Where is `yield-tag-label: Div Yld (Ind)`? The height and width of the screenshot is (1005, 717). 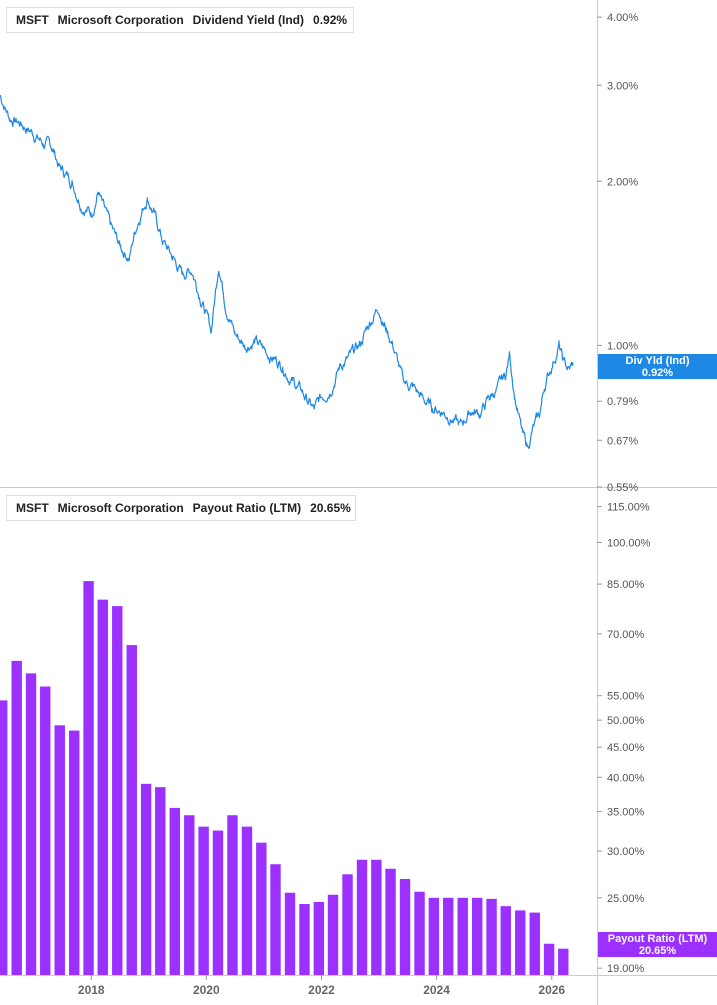
yield-tag-label: Div Yld (Ind) is located at coordinates (657, 361).